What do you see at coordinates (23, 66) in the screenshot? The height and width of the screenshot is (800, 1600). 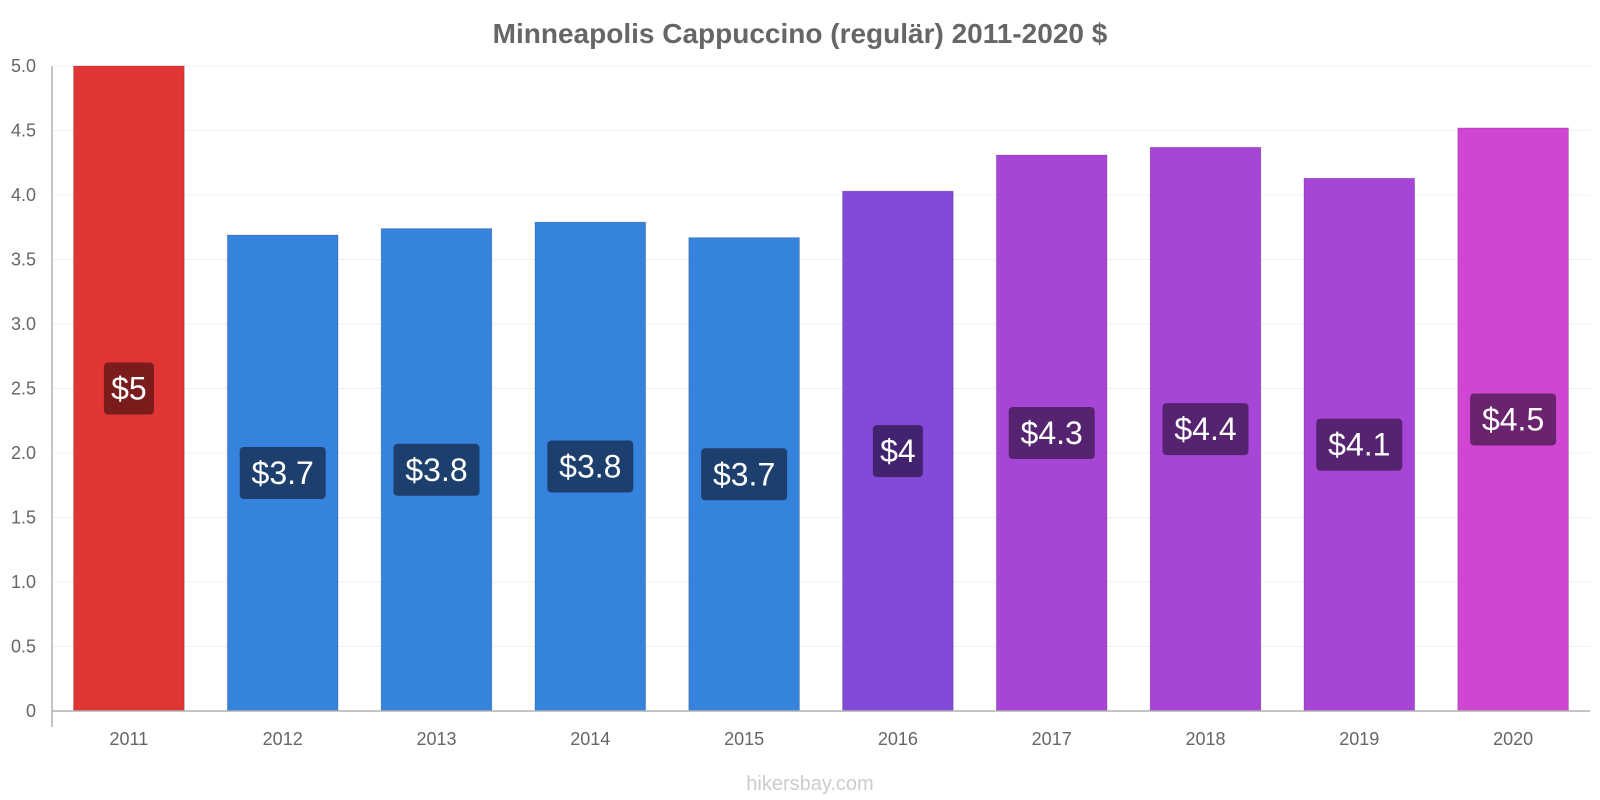 I see `y-tick-label: 5.0` at bounding box center [23, 66].